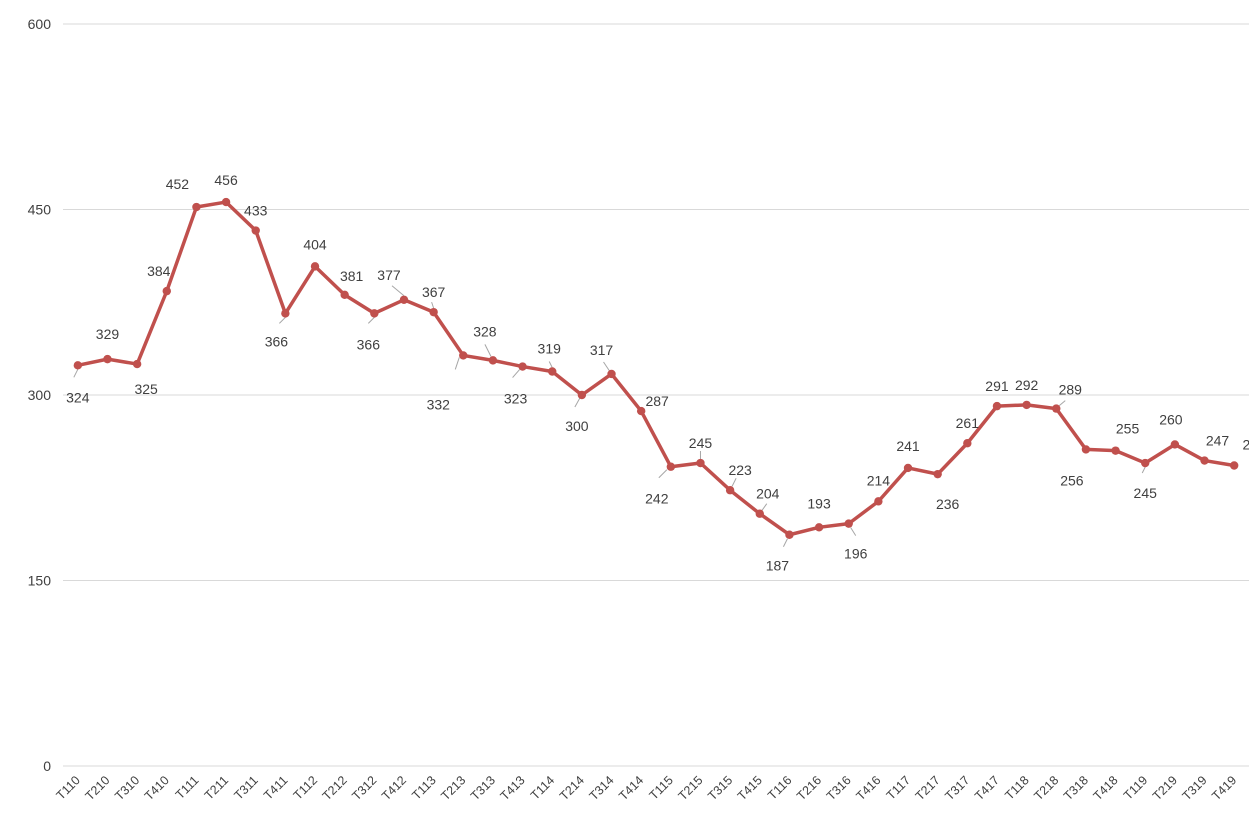 This screenshot has height=823, width=1249. Describe the element at coordinates (1072, 480) in the screenshot. I see `data-label: 256` at that location.